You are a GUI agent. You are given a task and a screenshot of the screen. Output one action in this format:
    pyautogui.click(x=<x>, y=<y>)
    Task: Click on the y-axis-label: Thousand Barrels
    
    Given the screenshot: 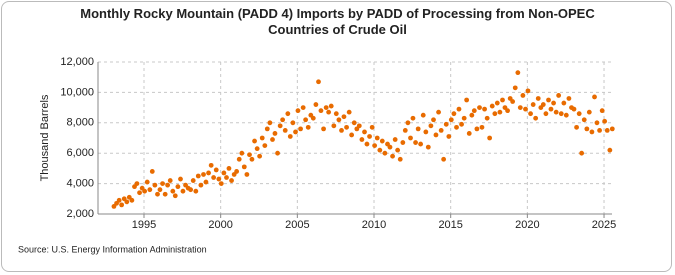 What is the action you would take?
    pyautogui.click(x=45, y=137)
    